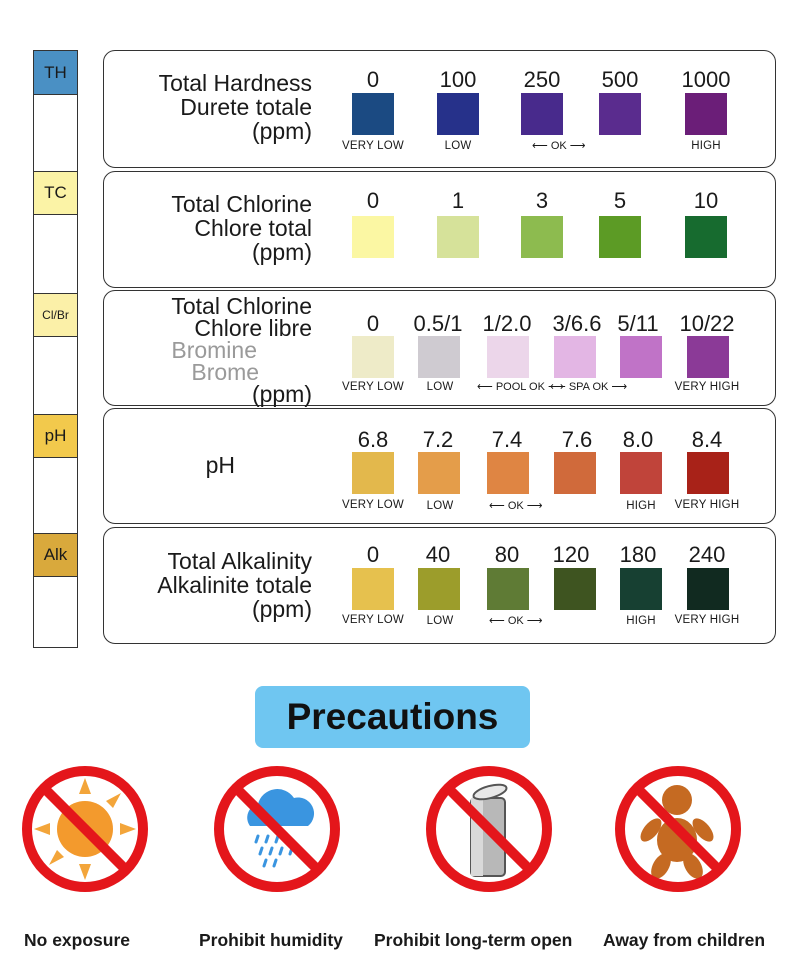 This screenshot has width=800, height=972. Describe the element at coordinates (277, 829) in the screenshot. I see `no-humidity-icon` at that location.